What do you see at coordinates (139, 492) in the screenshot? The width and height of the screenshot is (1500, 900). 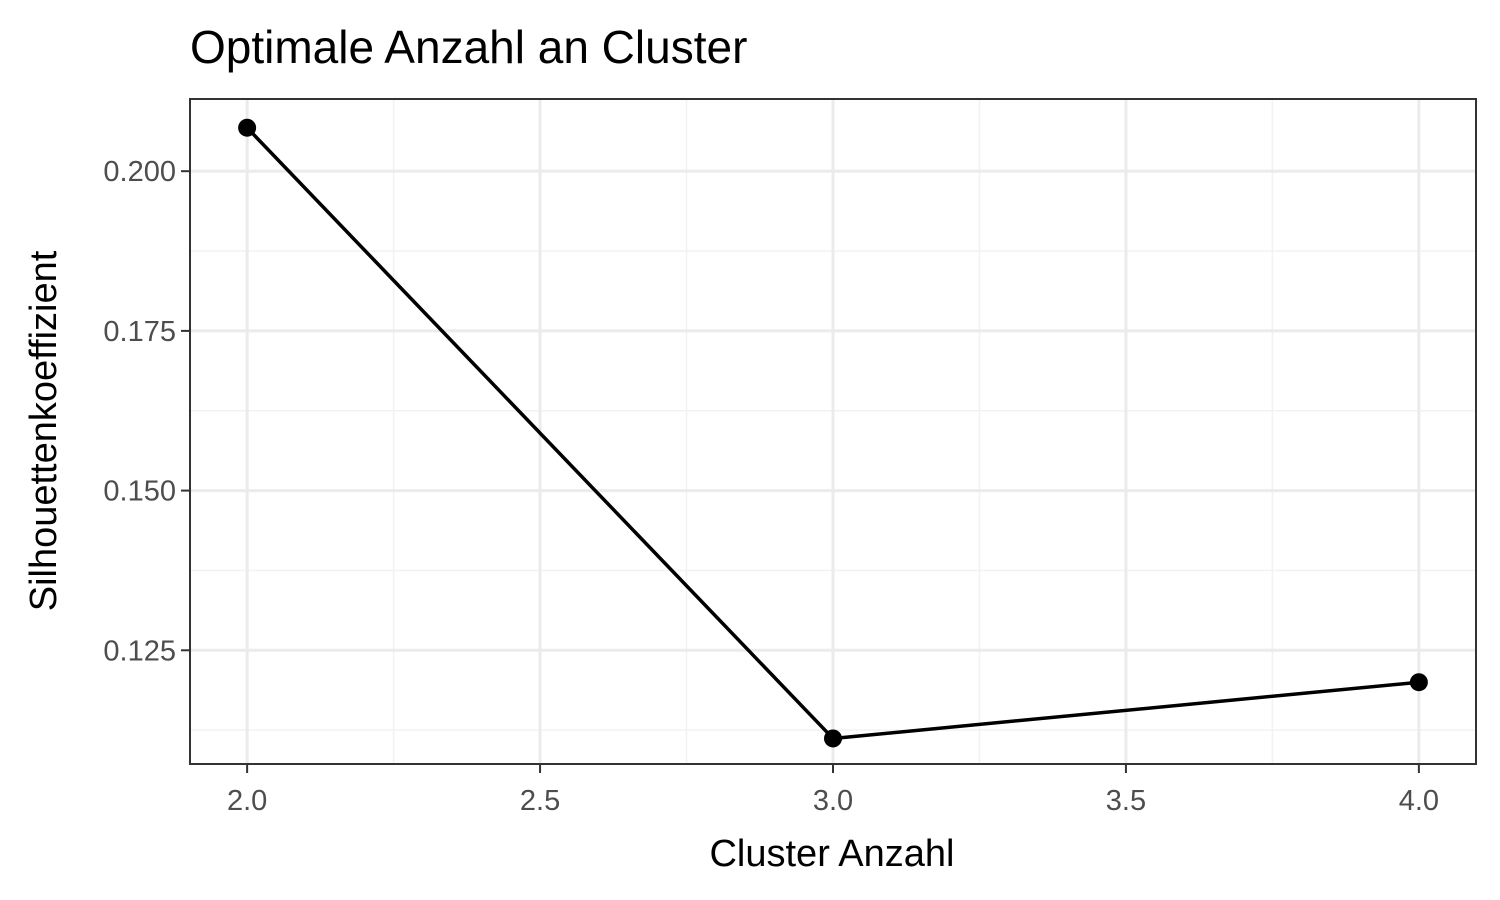 I see `y-tick-label: 0.150` at bounding box center [139, 492].